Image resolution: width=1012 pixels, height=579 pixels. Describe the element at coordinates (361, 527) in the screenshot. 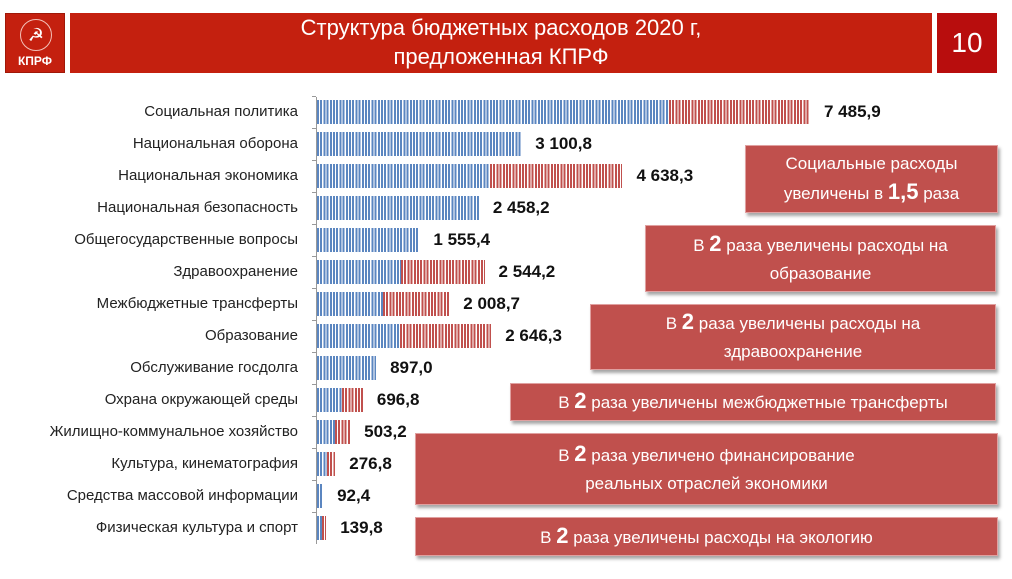

I see `data-label: 139,8` at that location.